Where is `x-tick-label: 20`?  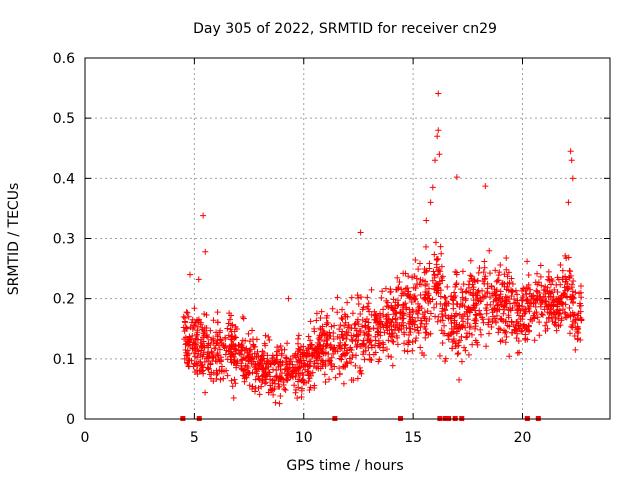
x-tick-label: 20 is located at coordinates (523, 438).